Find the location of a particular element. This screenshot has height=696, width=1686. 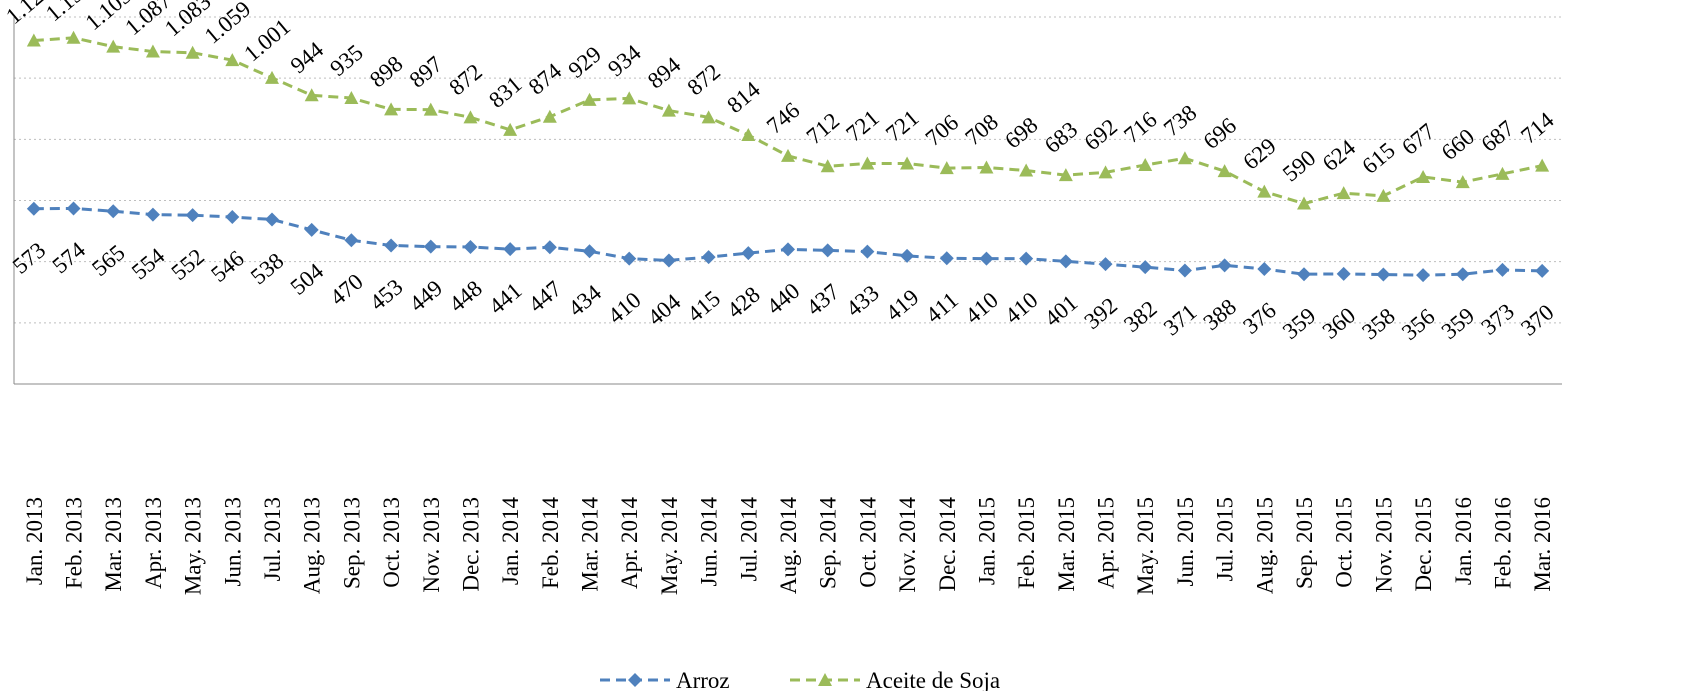

x-tick-label: Aug. 2014 is located at coordinates (788, 546).